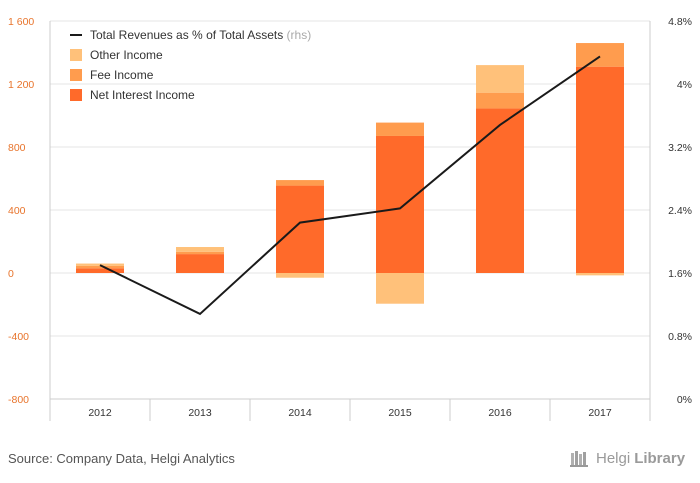 This screenshot has height=483, width=700. I want to click on right-tick-label: 1.6%, so click(680, 274).